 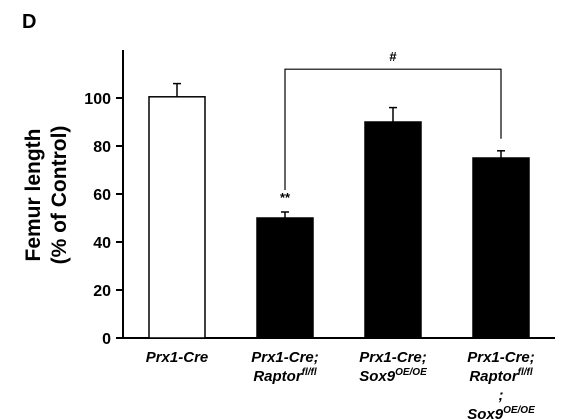 I want to click on y-axis-label-line2: (% of Control), so click(x=59, y=195).